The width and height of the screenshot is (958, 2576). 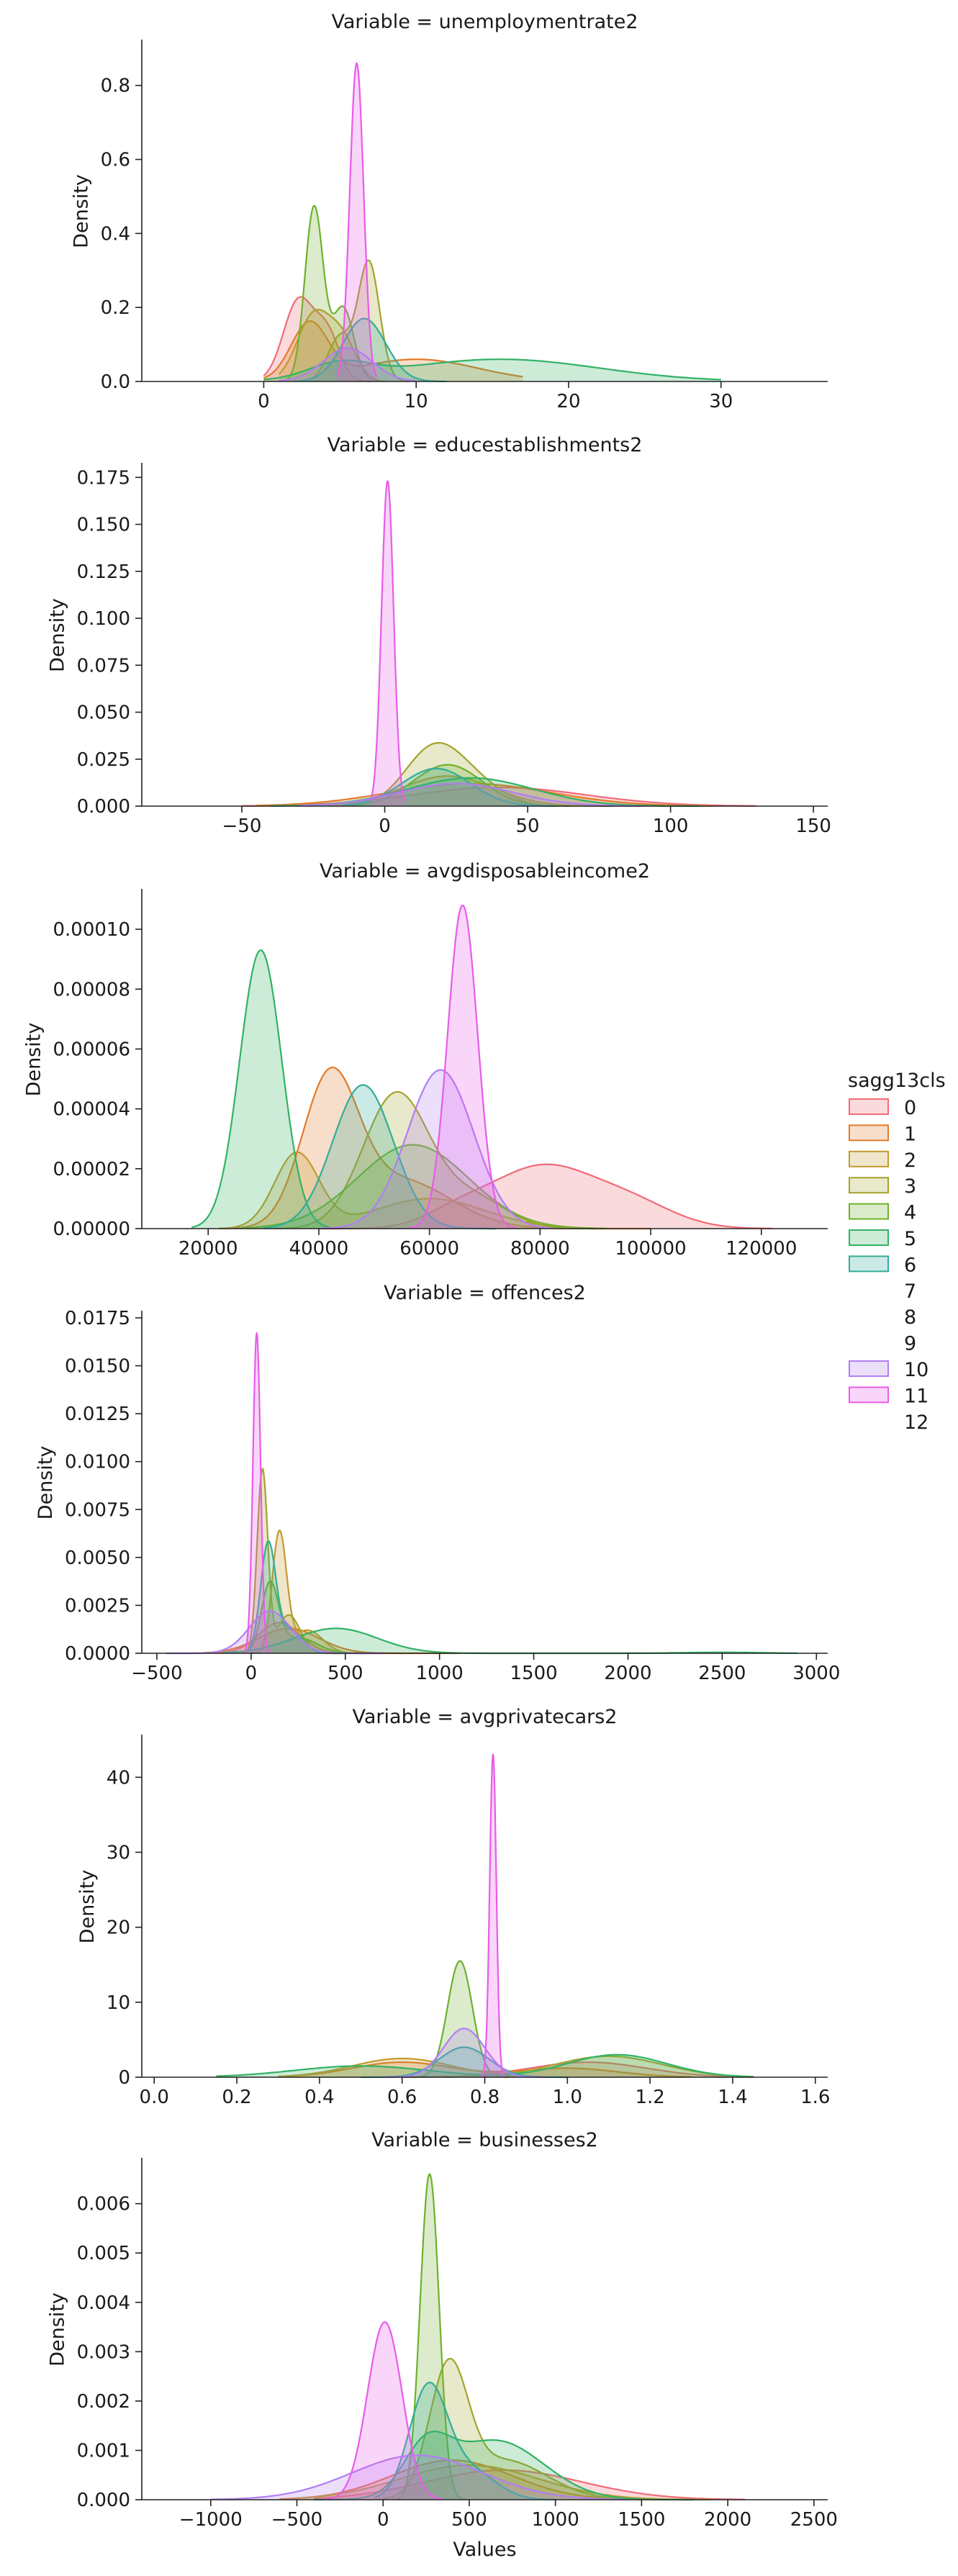 What do you see at coordinates (568, 402) in the screenshot?
I see `x-tick-label: 20` at bounding box center [568, 402].